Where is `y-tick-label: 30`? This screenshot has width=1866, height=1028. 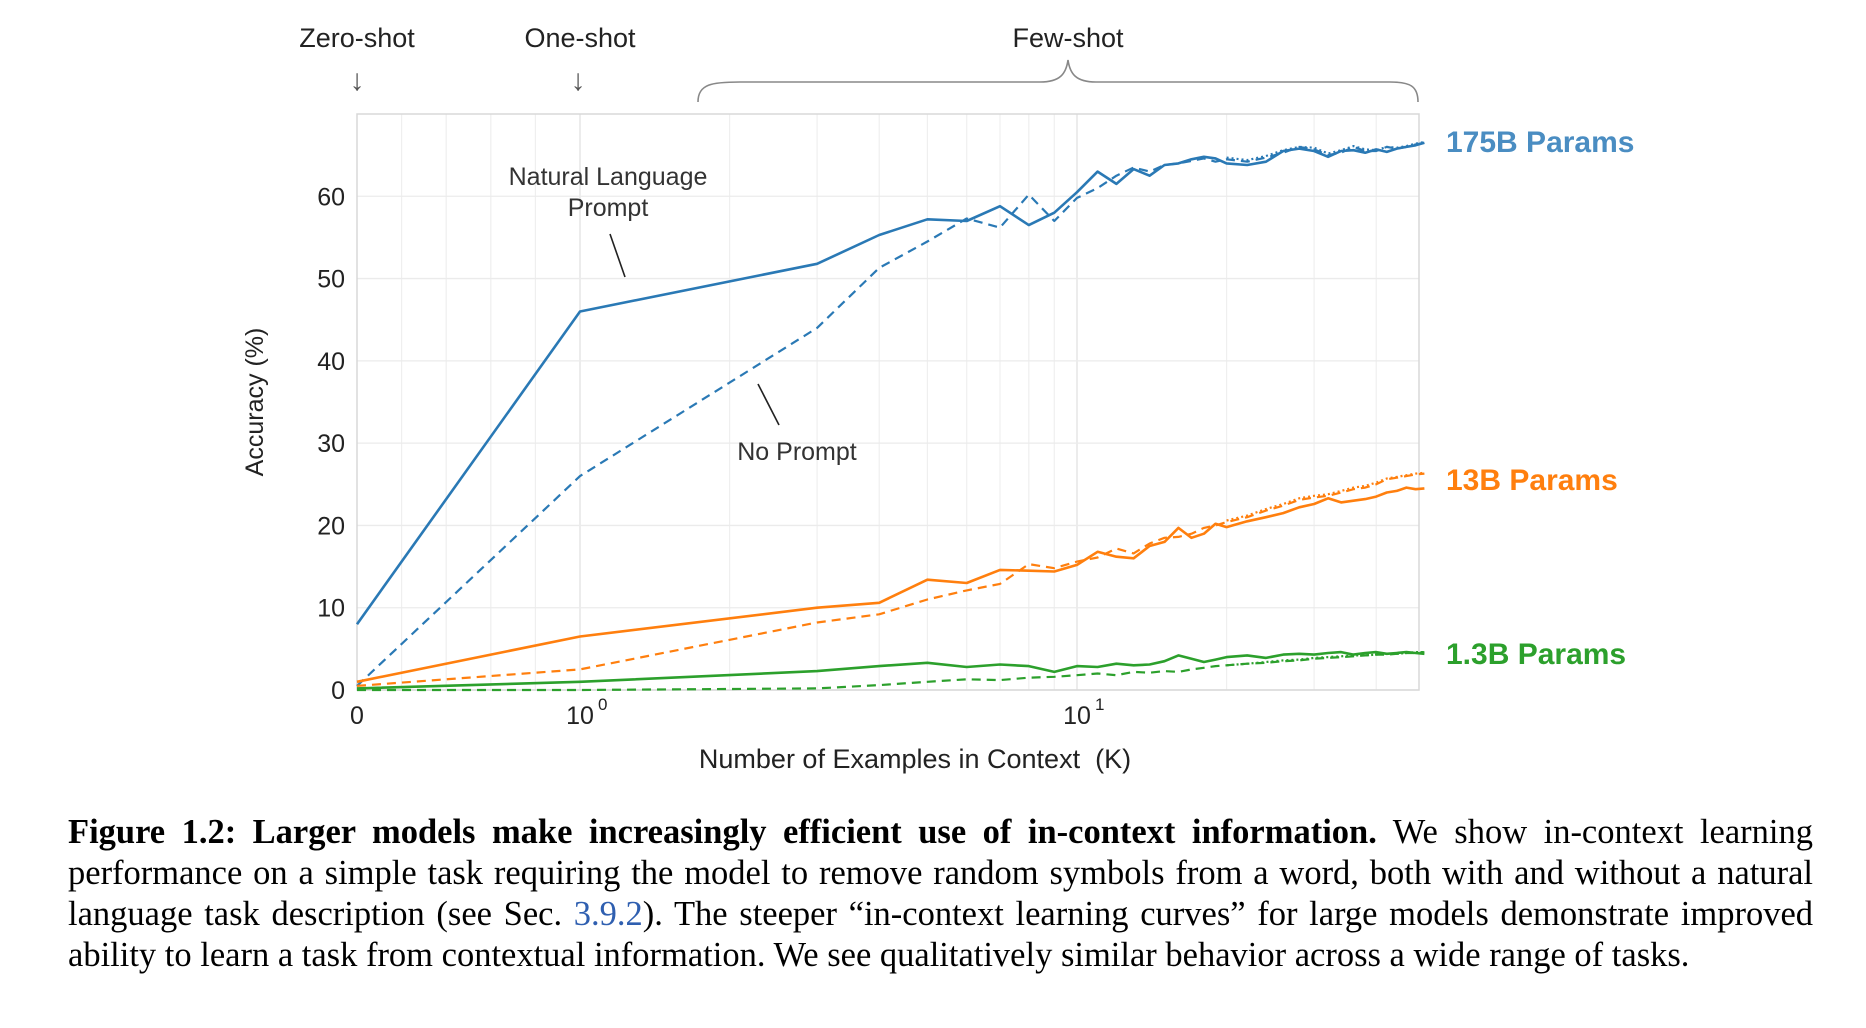
y-tick-label: 30 is located at coordinates (331, 444).